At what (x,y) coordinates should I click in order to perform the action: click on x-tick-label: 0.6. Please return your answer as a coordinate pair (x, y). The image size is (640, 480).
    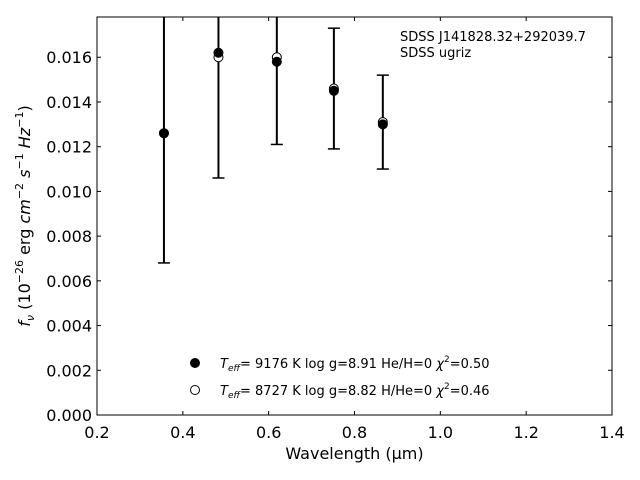
    Looking at the image, I should click on (268, 432).